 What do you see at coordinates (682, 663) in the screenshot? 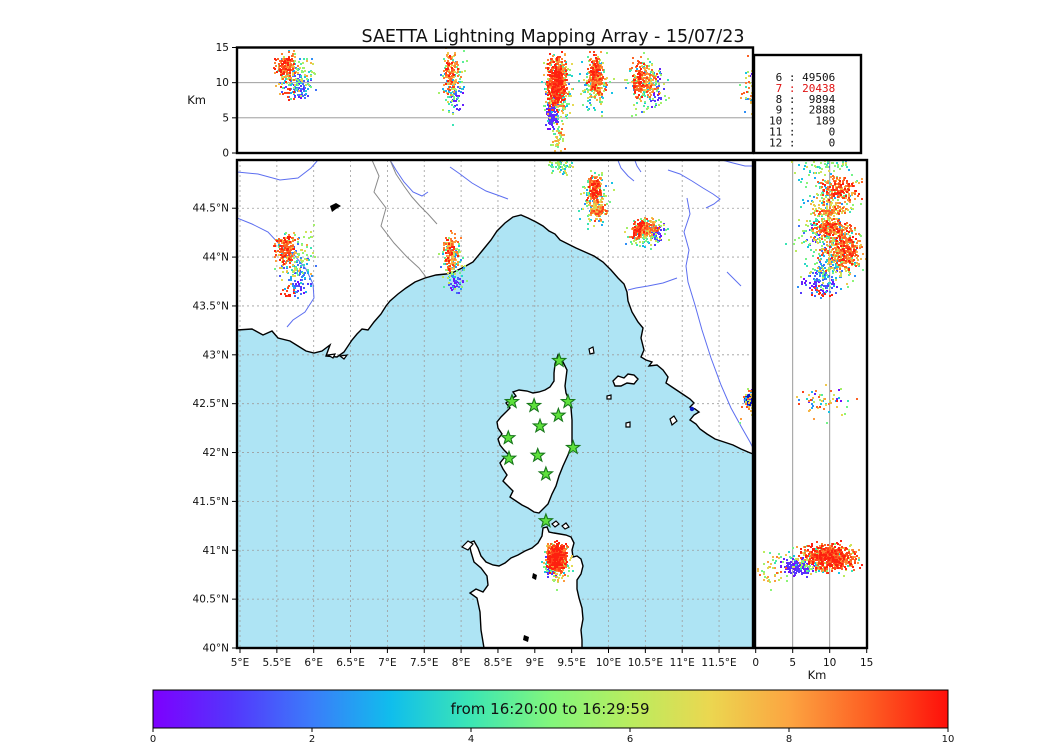
I see `lon-tick-label: 11°E` at bounding box center [682, 663].